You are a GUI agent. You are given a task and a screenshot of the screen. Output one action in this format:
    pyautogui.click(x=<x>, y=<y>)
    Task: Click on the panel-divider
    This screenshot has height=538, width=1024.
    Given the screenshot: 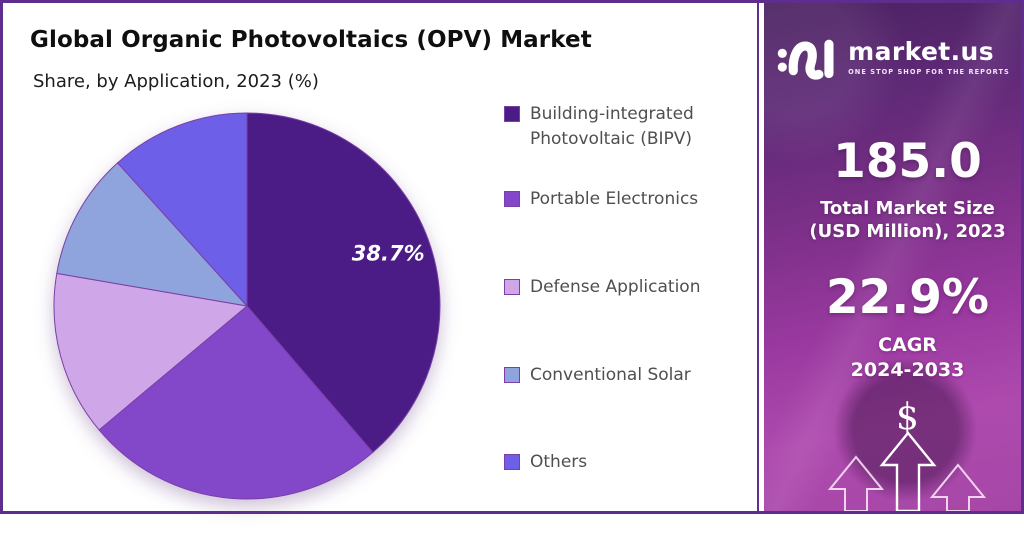 What is the action you would take?
    pyautogui.click(x=758, y=257)
    